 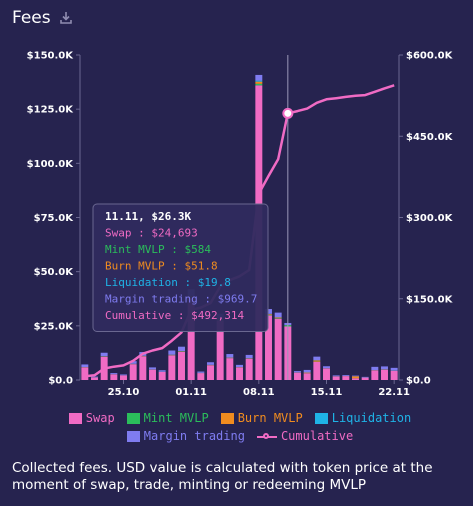 I want to click on y-right-tick-label: $600.0K, so click(x=430, y=56).